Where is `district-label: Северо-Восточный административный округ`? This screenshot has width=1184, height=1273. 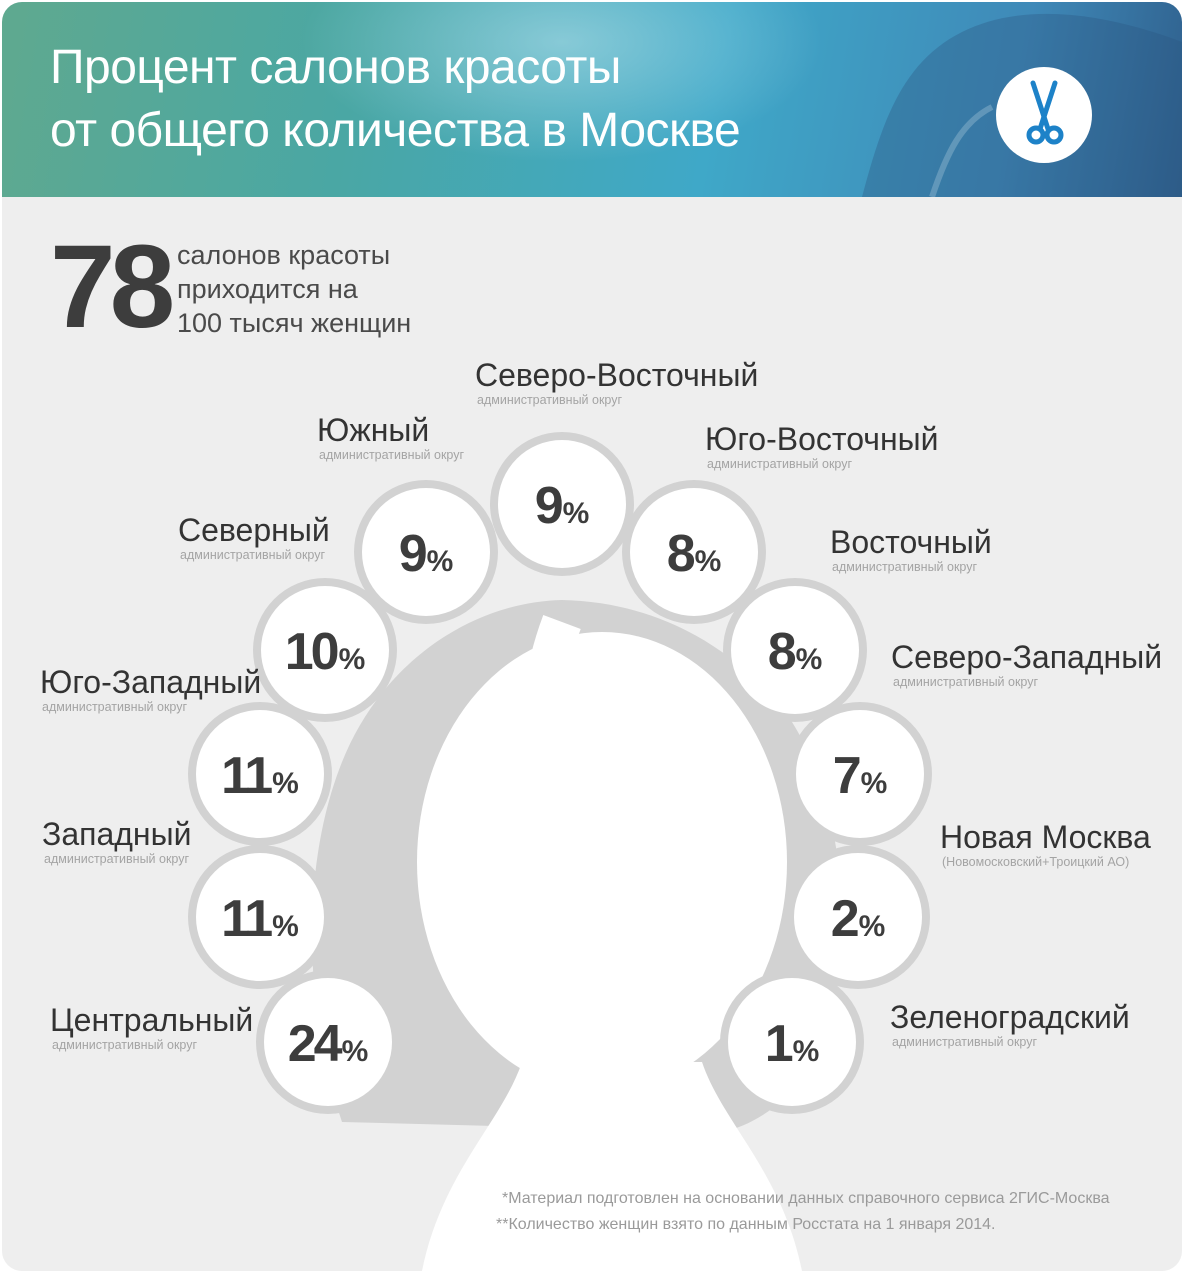 district-label: Северо-Восточный административный округ is located at coordinates (616, 382).